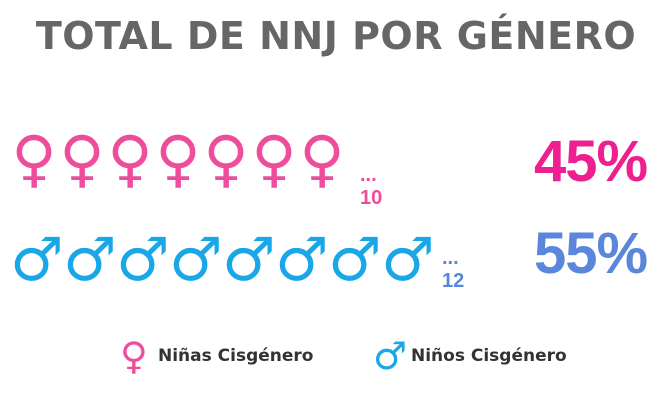 The height and width of the screenshot is (403, 672). I want to click on chart-title: TOTAL DE NNJ POR GÉNERO, so click(336, 36).